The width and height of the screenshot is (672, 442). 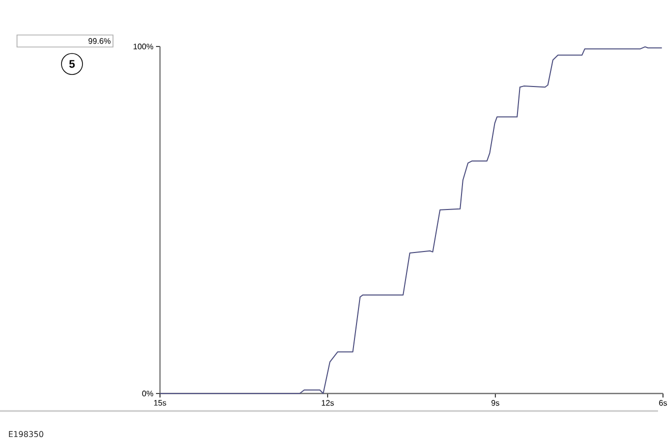 What do you see at coordinates (148, 393) in the screenshot?
I see `y-tick-label: 0%` at bounding box center [148, 393].